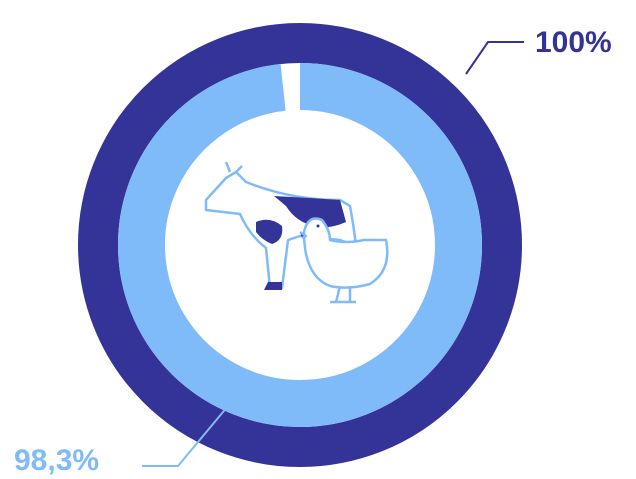 This screenshot has width=636, height=479. What do you see at coordinates (296, 232) in the screenshot?
I see `animal-icon` at bounding box center [296, 232].